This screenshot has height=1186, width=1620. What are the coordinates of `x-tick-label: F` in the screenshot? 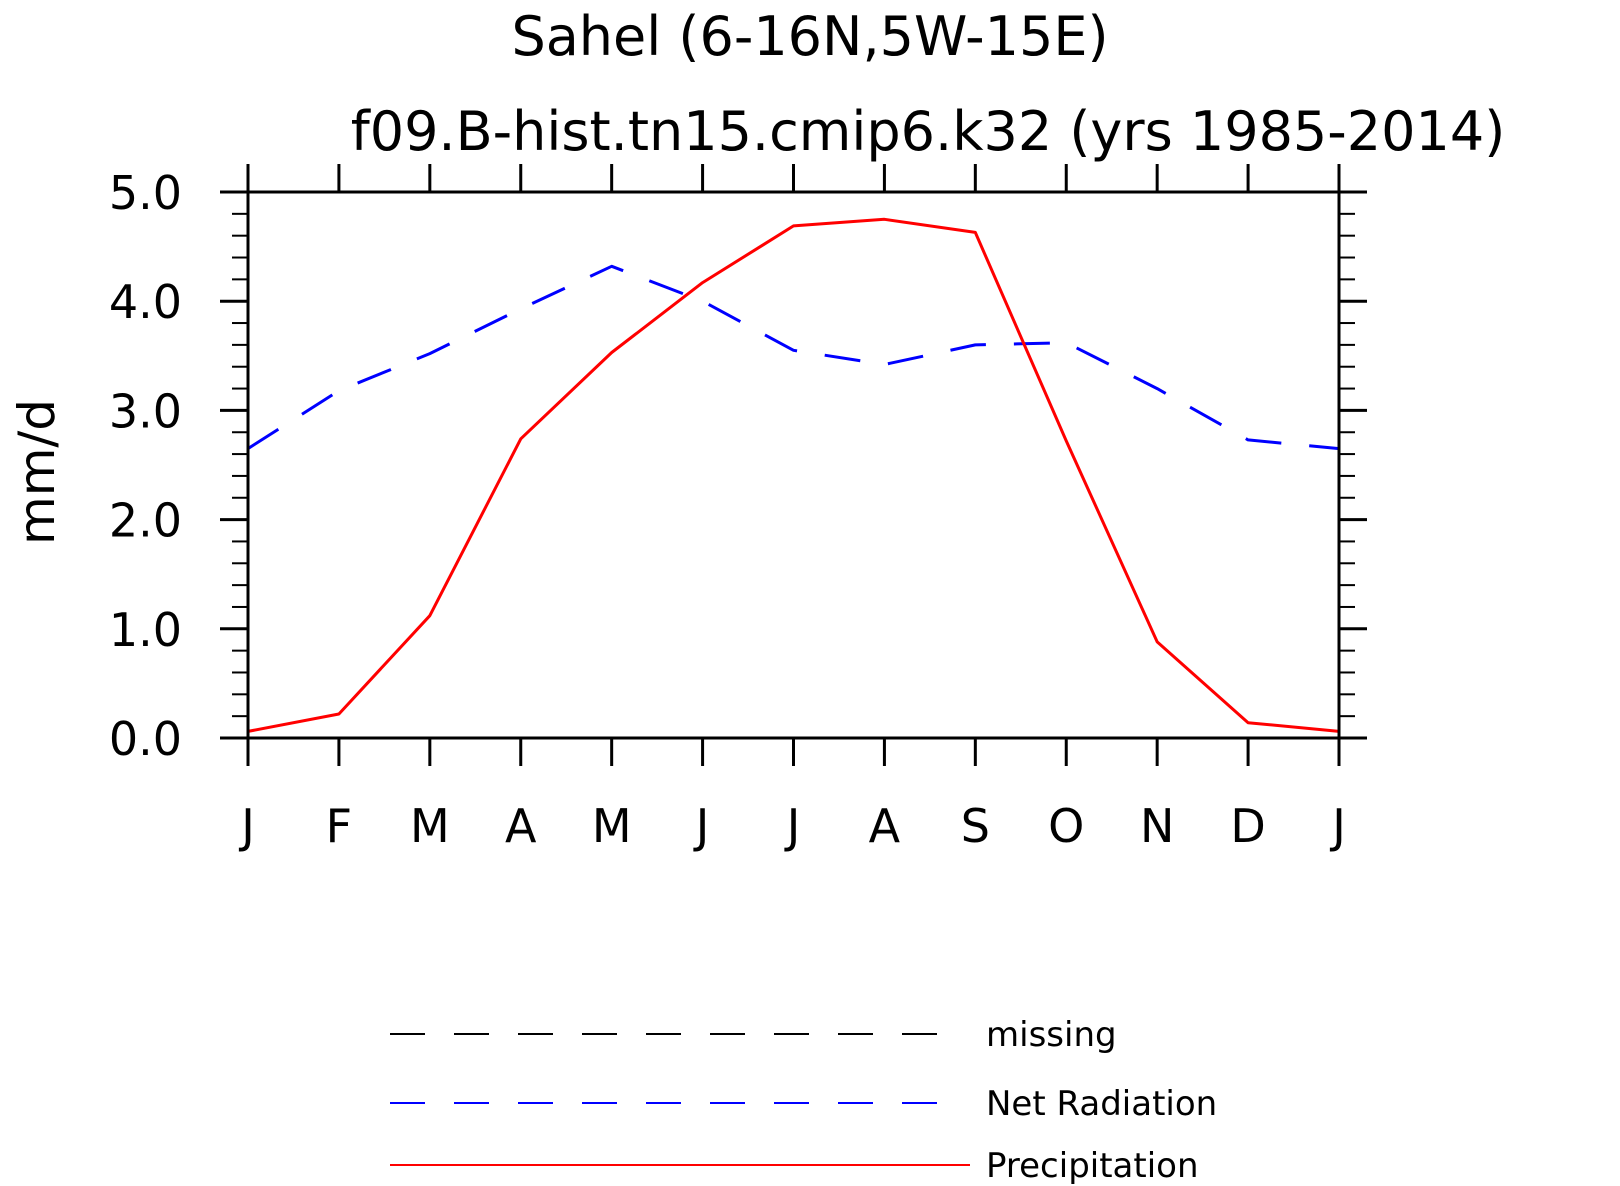 It's located at (339, 826).